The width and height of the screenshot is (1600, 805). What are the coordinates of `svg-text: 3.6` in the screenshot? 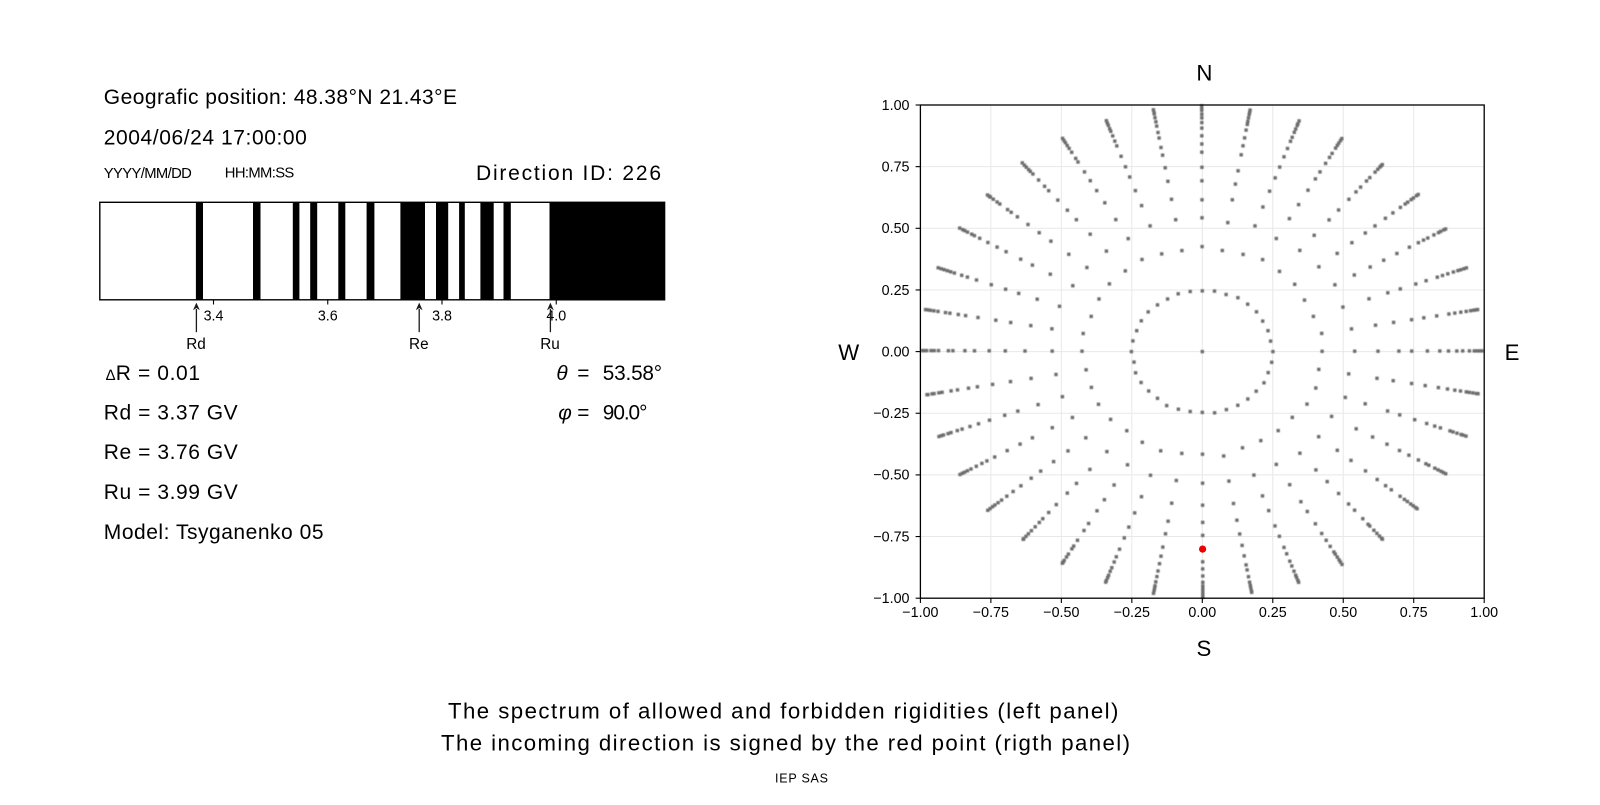 It's located at (328, 316).